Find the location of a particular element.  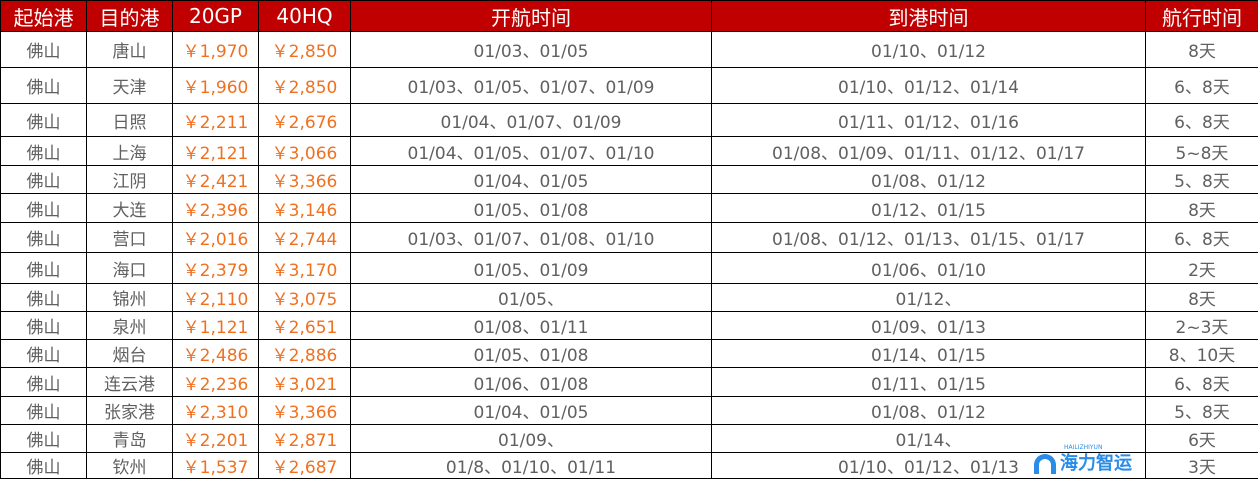

price-20gp-cell: ￥1,537 is located at coordinates (216, 466).